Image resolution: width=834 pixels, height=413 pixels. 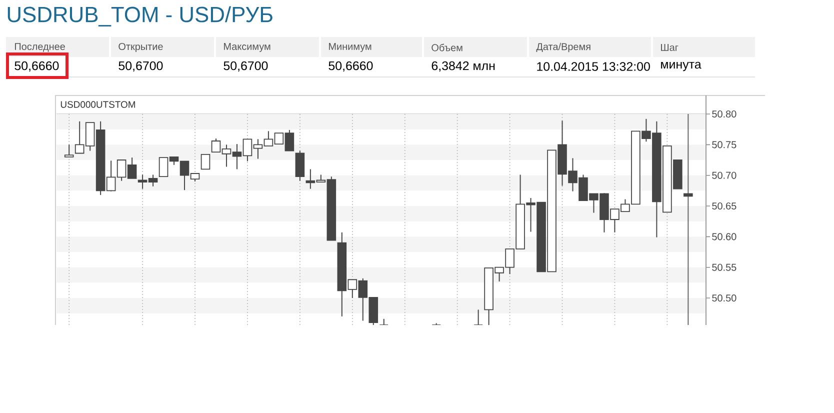 I want to click on text: Дата/Время, so click(x=563, y=47).